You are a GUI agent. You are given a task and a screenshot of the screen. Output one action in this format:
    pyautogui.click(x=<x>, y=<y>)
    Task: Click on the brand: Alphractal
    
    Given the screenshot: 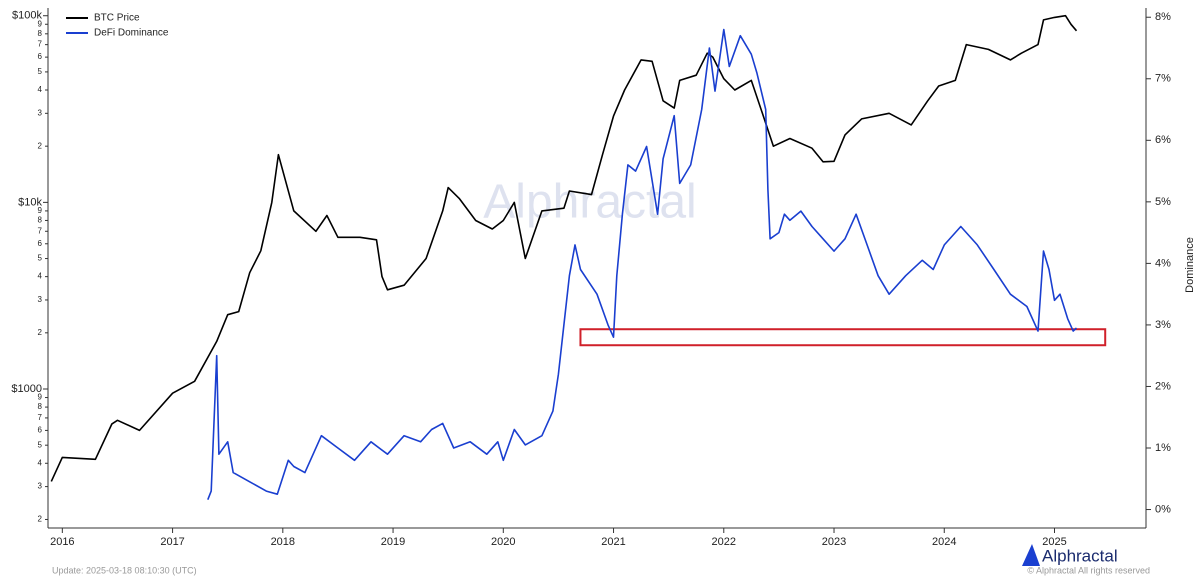 What is the action you would take?
    pyautogui.click(x=1080, y=555)
    